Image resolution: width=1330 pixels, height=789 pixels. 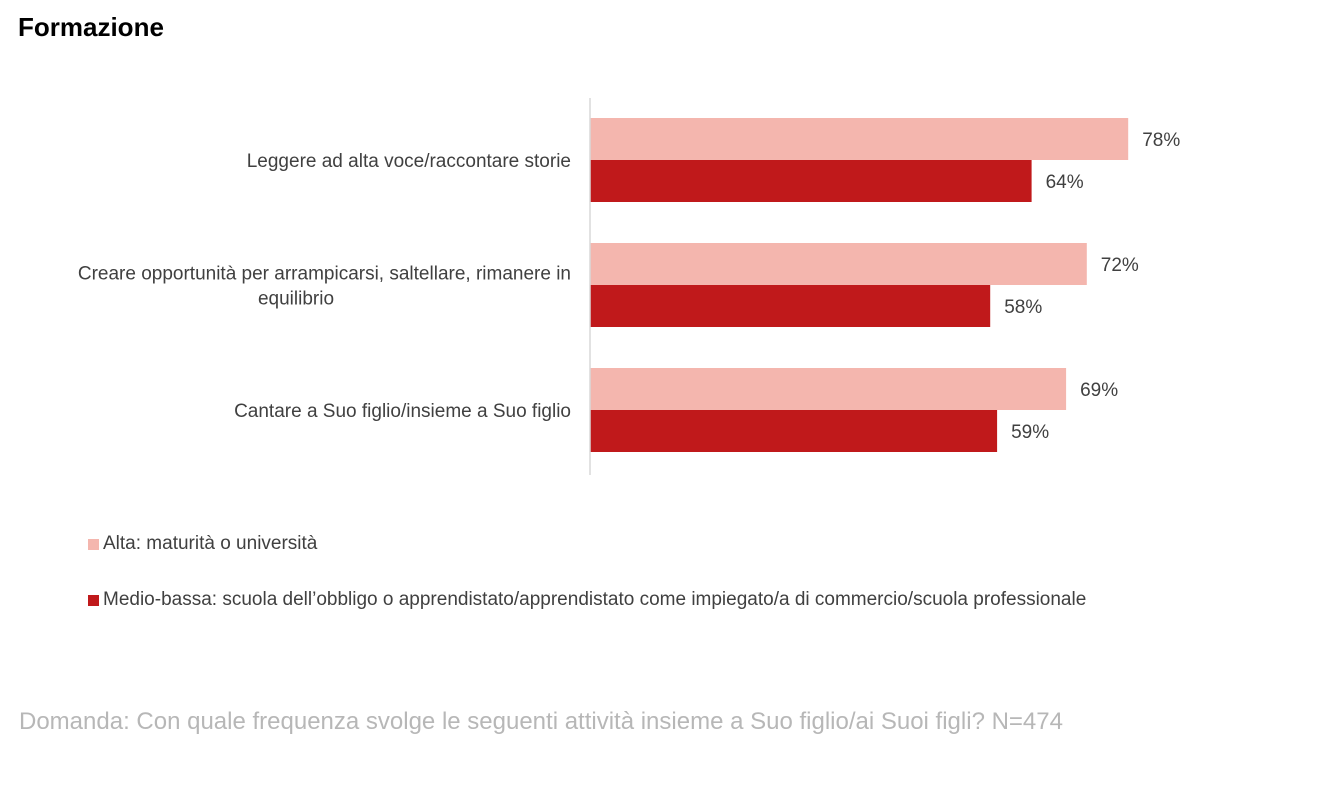 I want to click on legend-label-alta: Alta: maturità o università, so click(x=210, y=543).